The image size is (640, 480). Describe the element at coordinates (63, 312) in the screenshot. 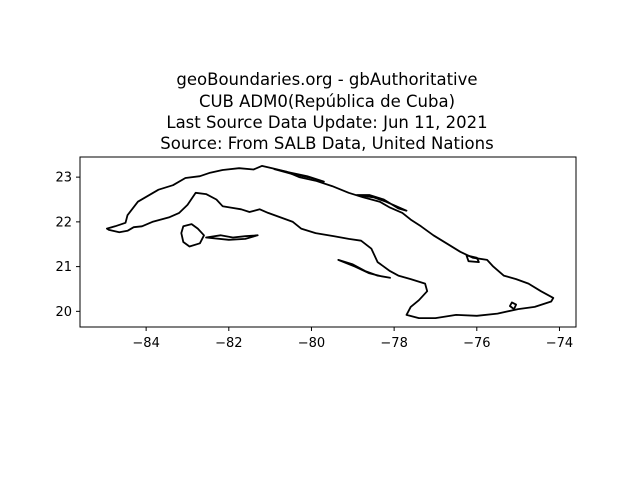

I see `y-tick-label: 20` at that location.